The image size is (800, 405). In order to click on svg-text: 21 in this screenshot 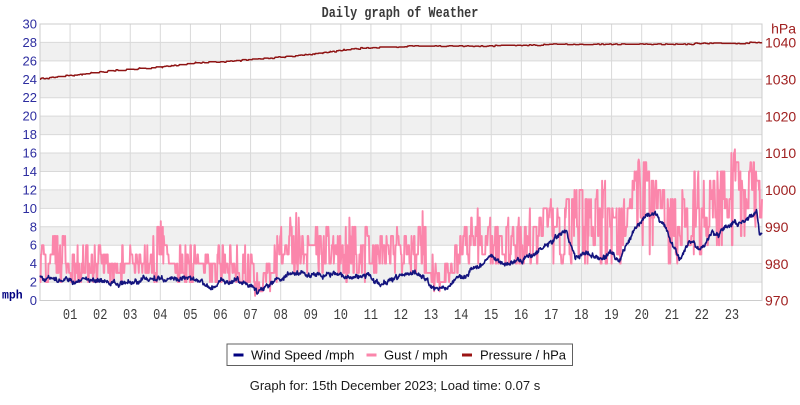, I will do `click(672, 315)`.